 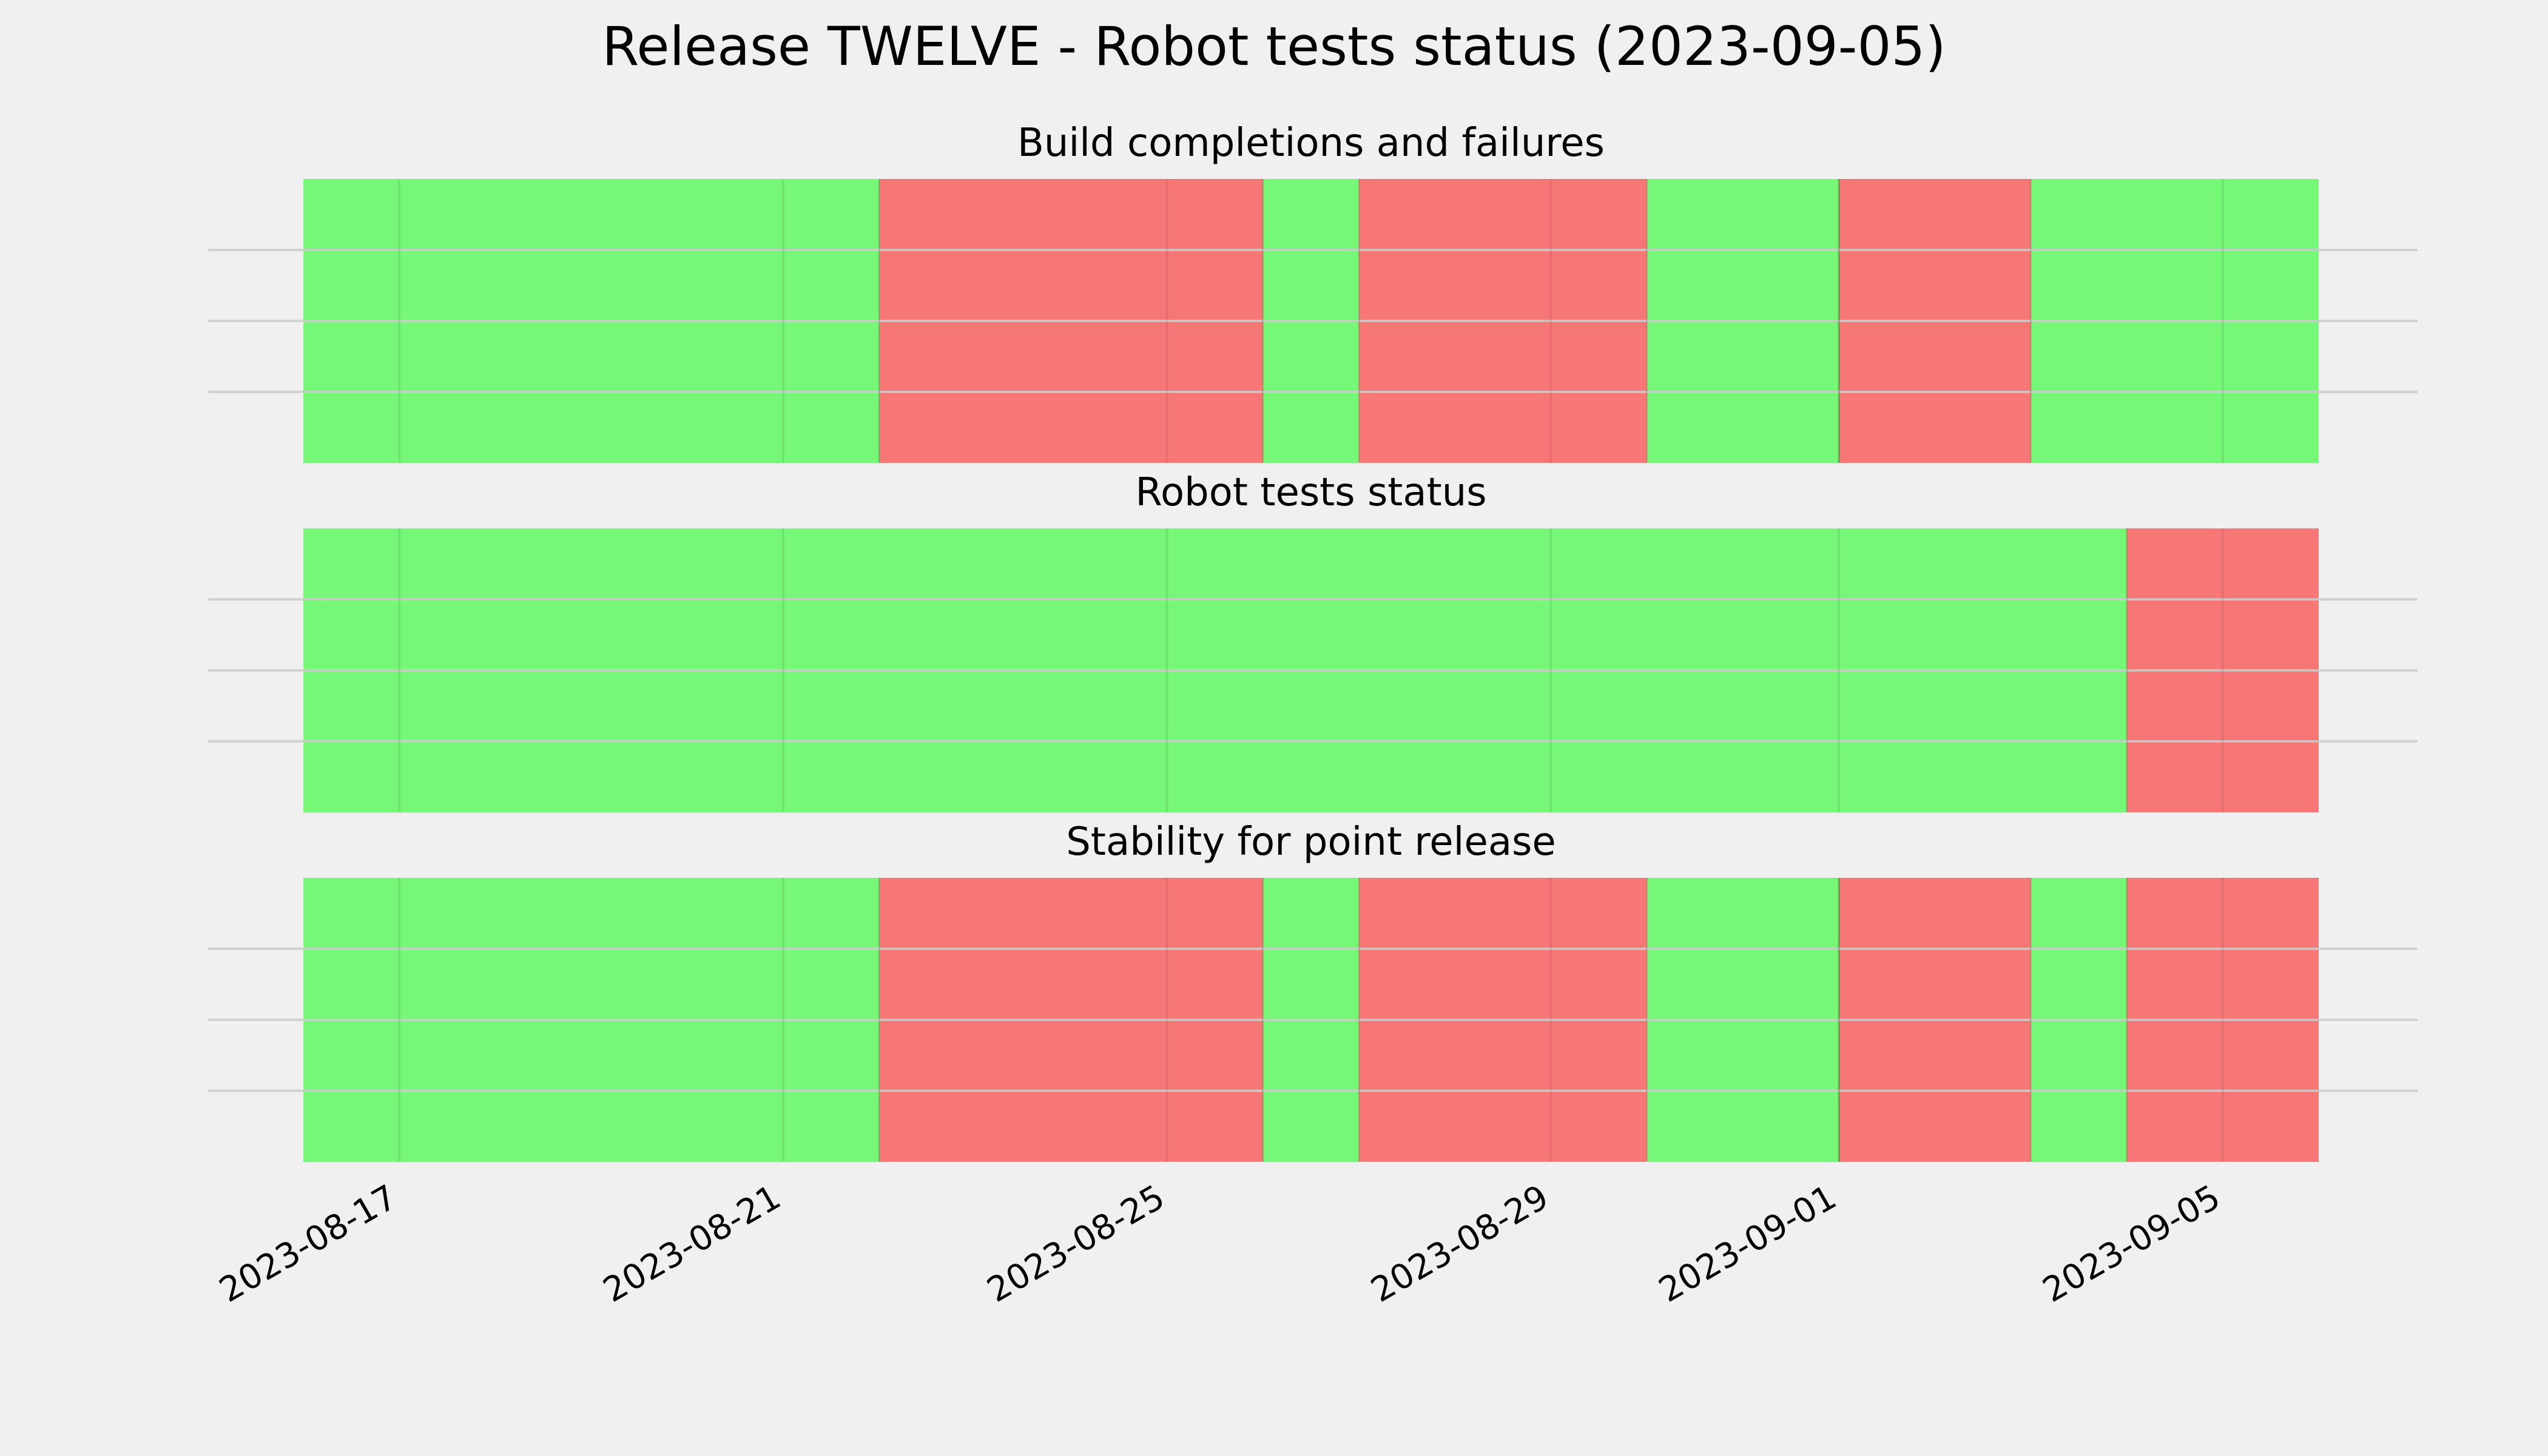 What do you see at coordinates (1311, 842) in the screenshot?
I see `panel-title: Stability for point release` at bounding box center [1311, 842].